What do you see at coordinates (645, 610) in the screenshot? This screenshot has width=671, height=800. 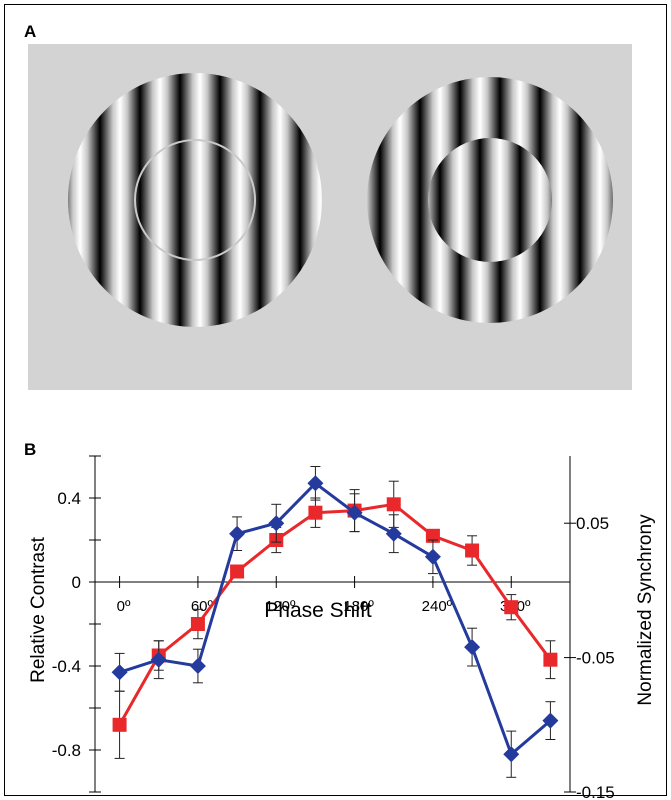 I see `y2-axis-label: Normalized Synchrony` at bounding box center [645, 610].